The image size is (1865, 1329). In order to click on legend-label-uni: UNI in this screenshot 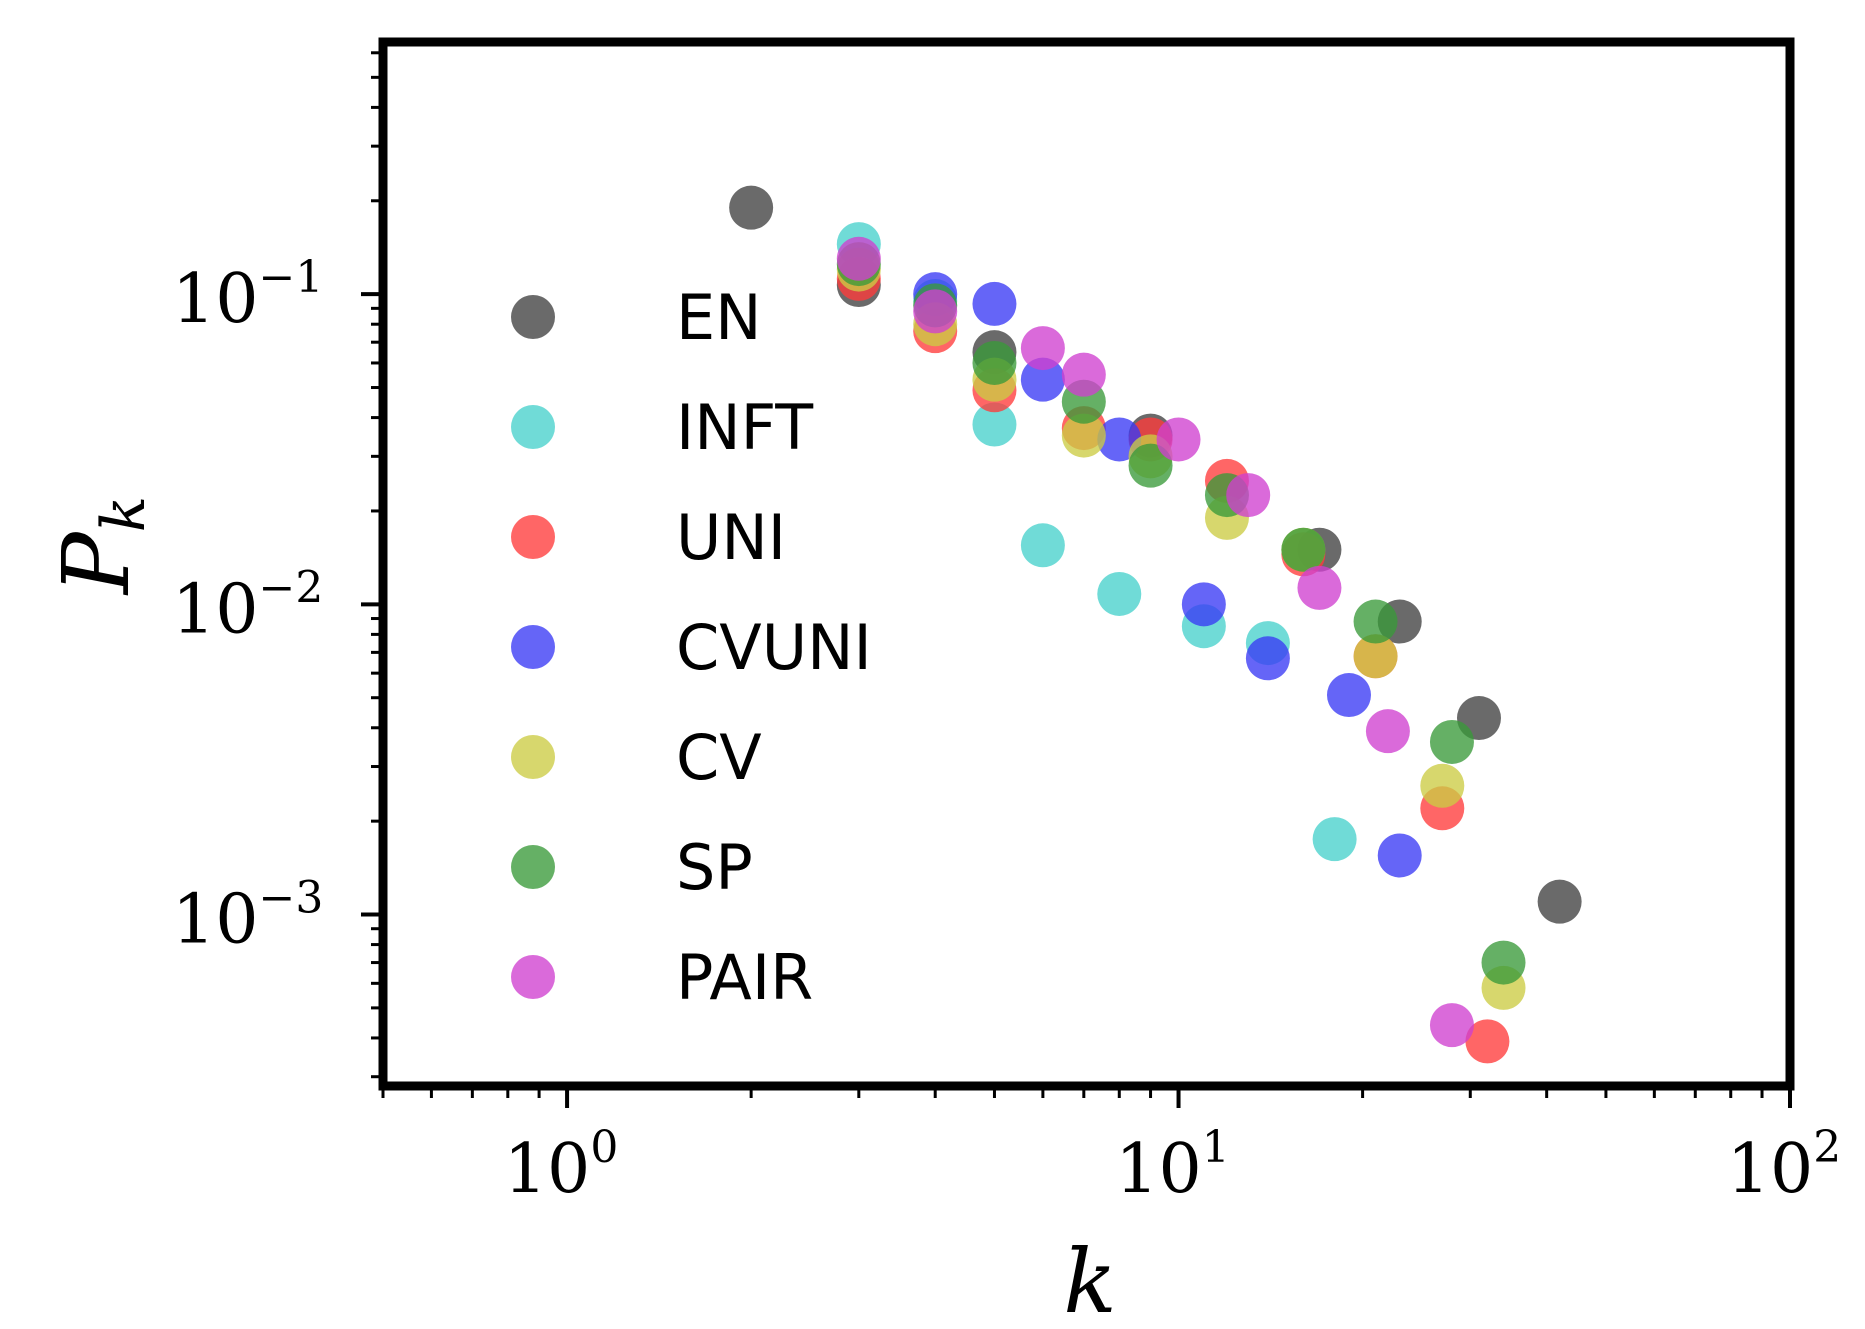, I will do `click(731, 537)`.